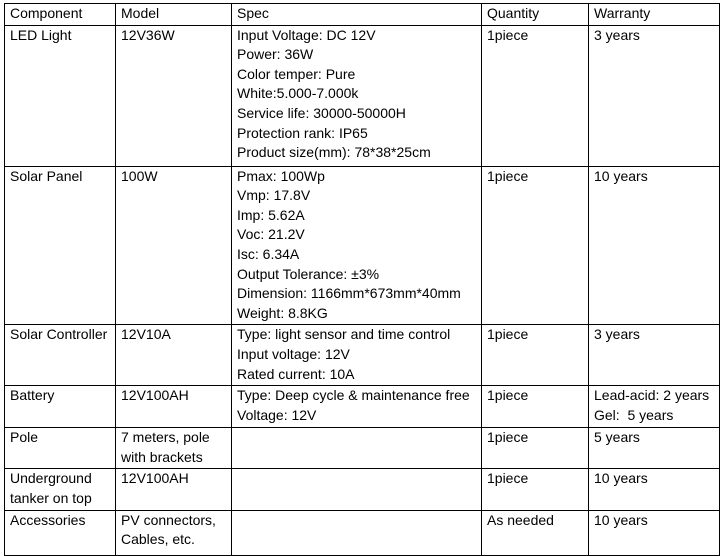 This screenshot has height=556, width=723. What do you see at coordinates (173, 245) in the screenshot?
I see `model-cell: 100W` at bounding box center [173, 245].